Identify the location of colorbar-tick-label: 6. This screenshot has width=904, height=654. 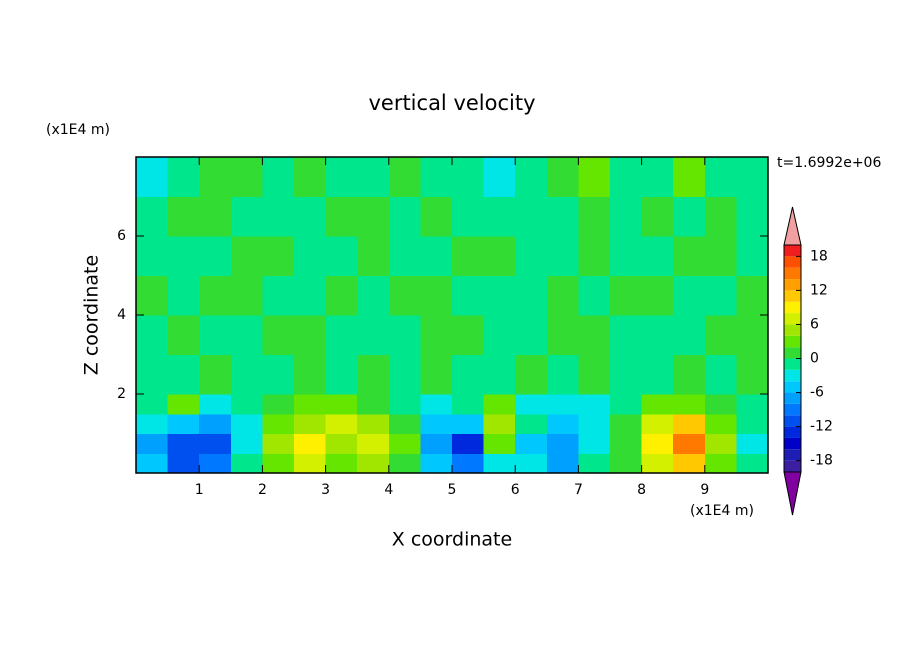
(814, 324).